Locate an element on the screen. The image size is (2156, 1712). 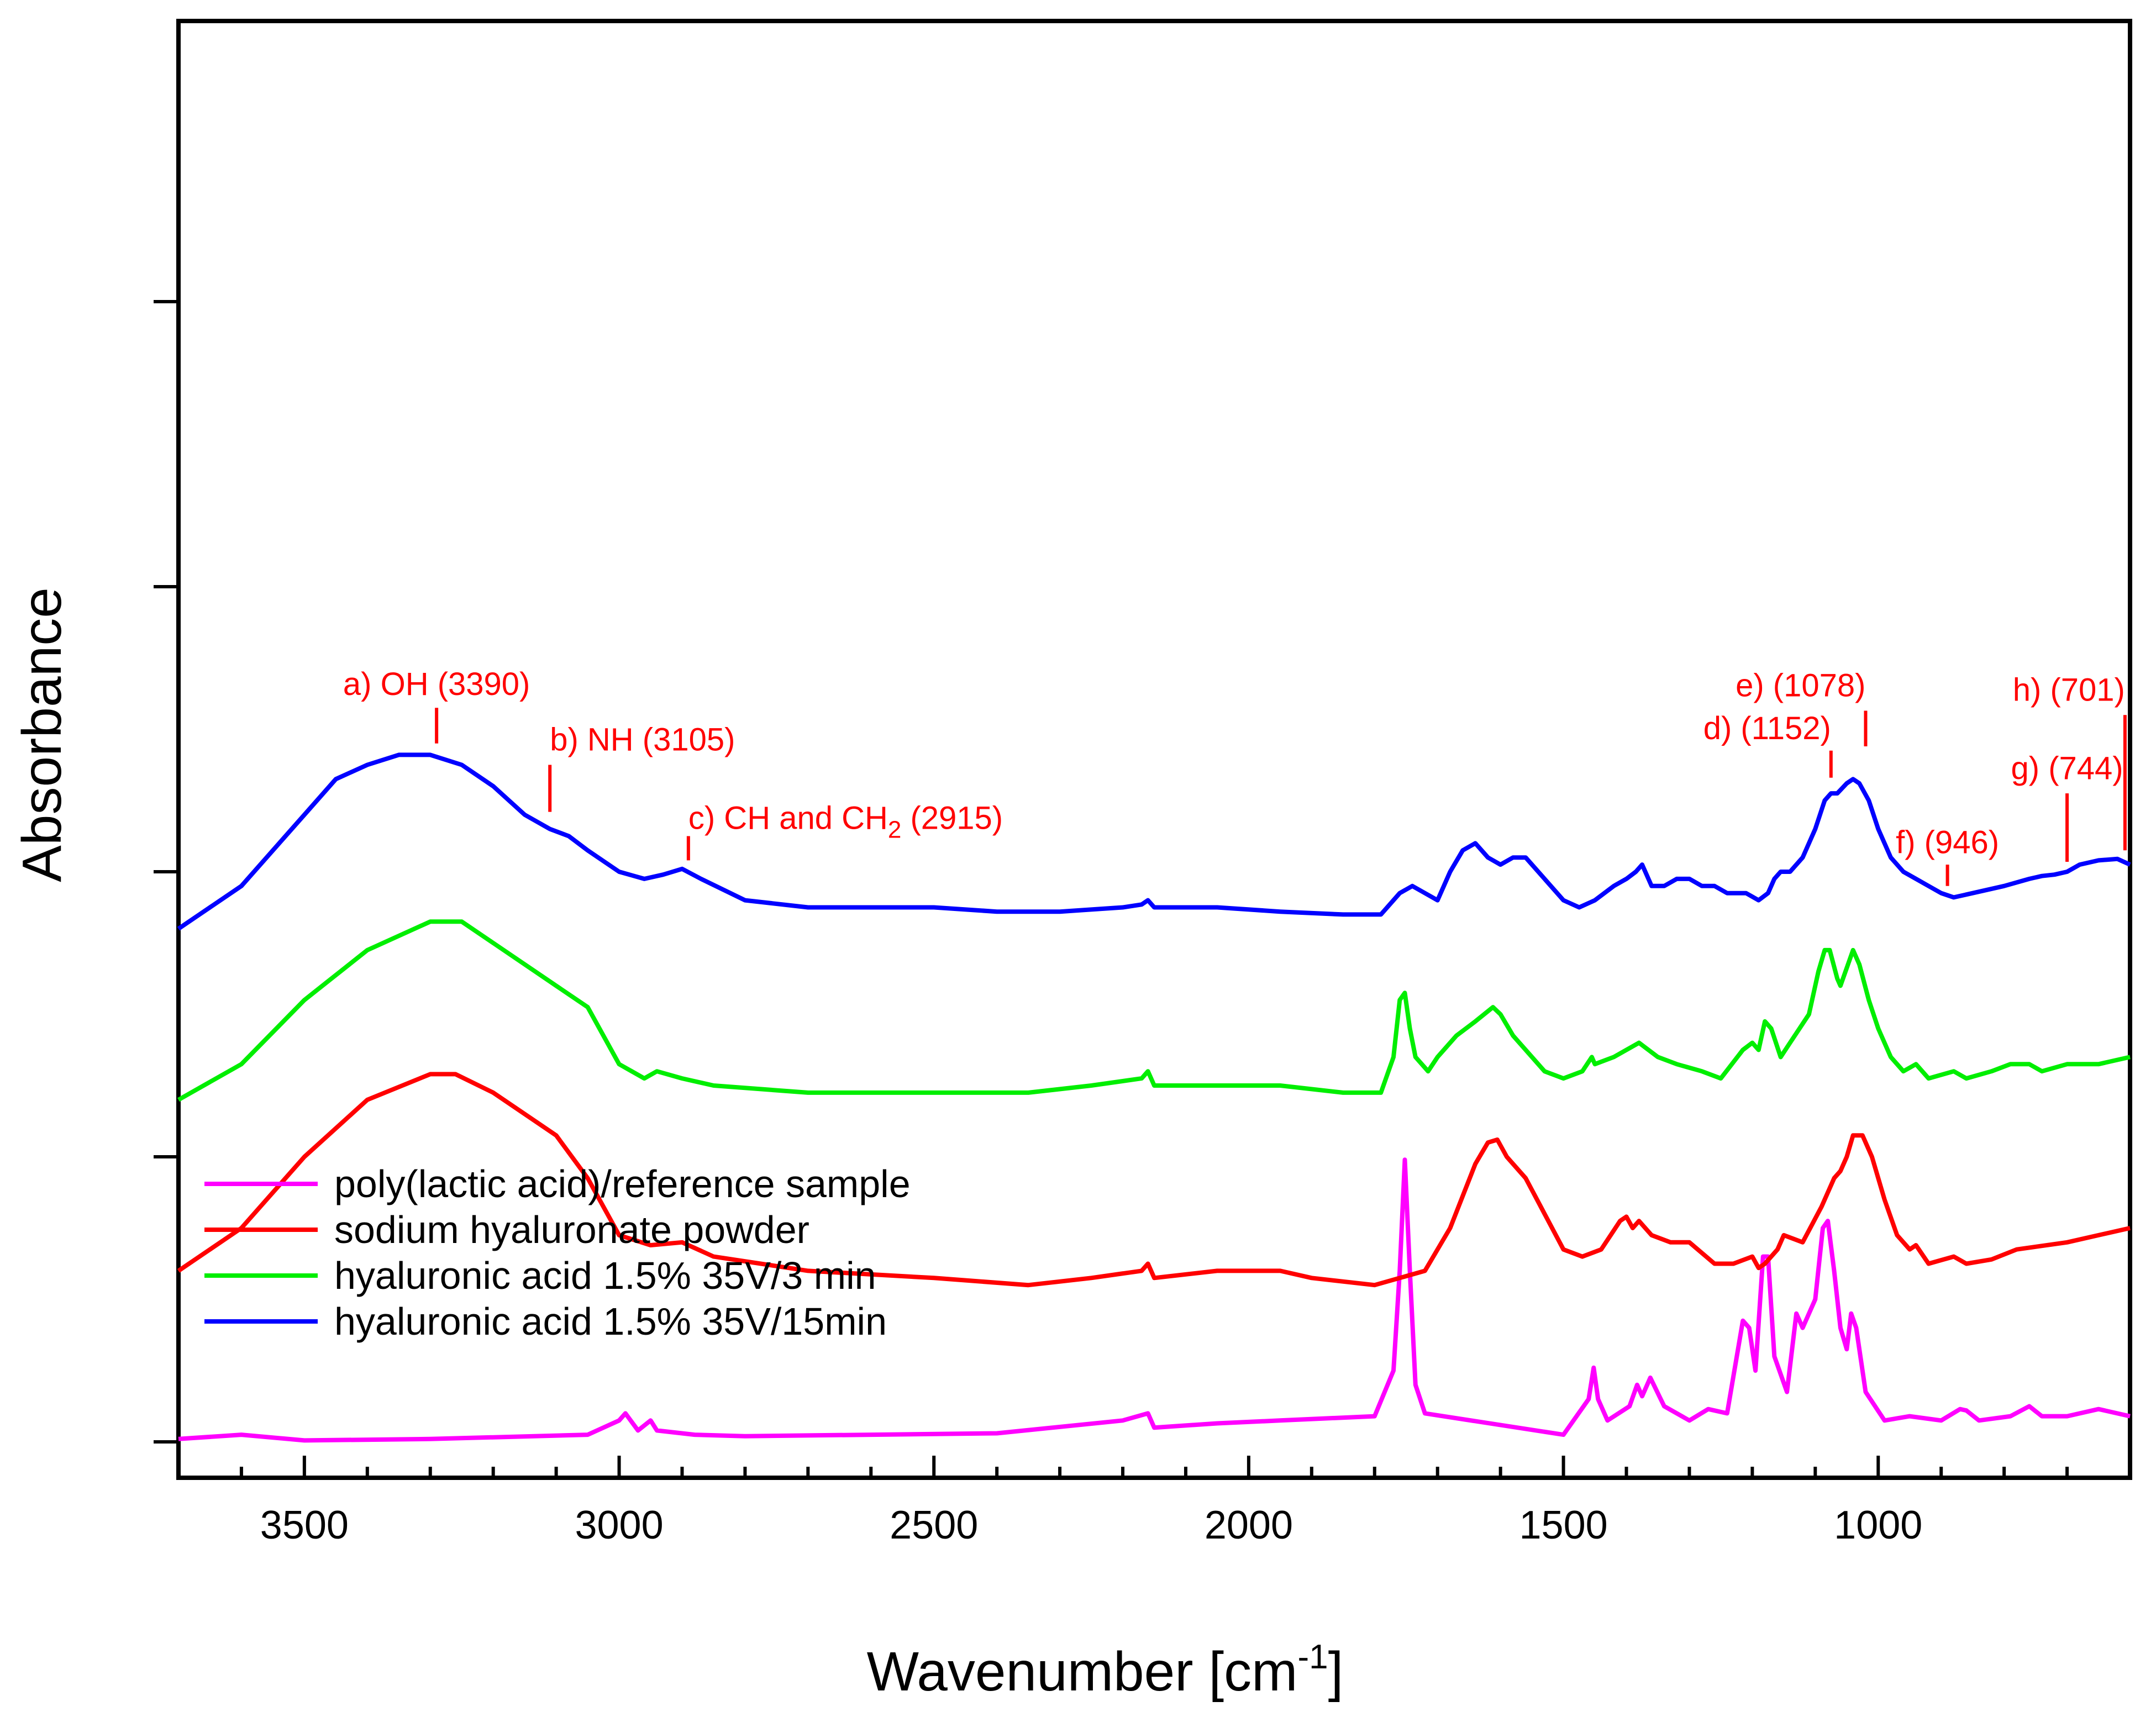
x-tick-label: 2000 is located at coordinates (1249, 1525).